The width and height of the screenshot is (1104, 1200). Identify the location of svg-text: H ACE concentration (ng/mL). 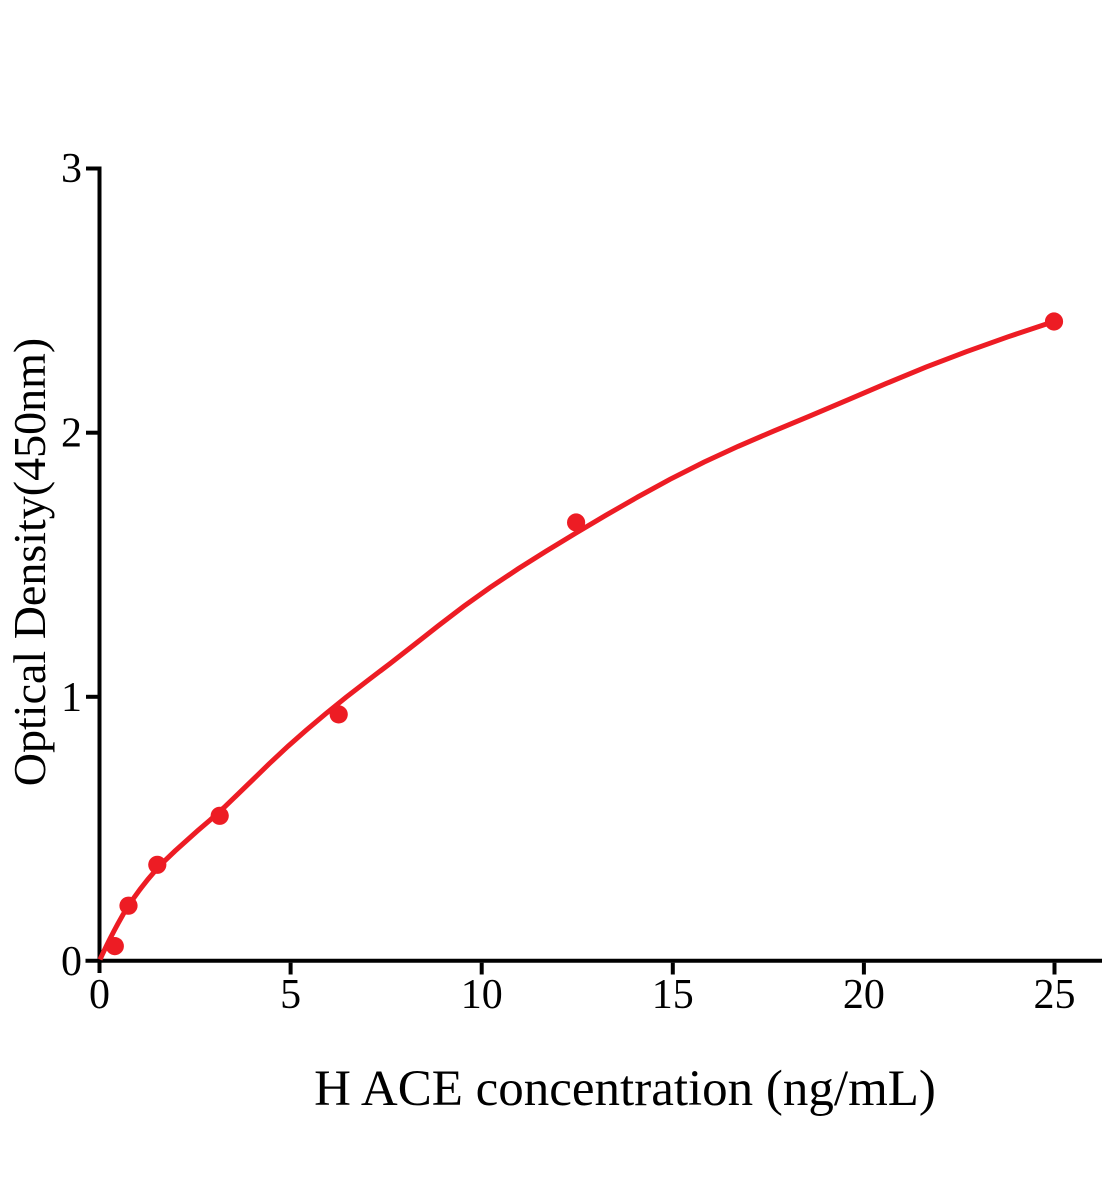
(625, 1089).